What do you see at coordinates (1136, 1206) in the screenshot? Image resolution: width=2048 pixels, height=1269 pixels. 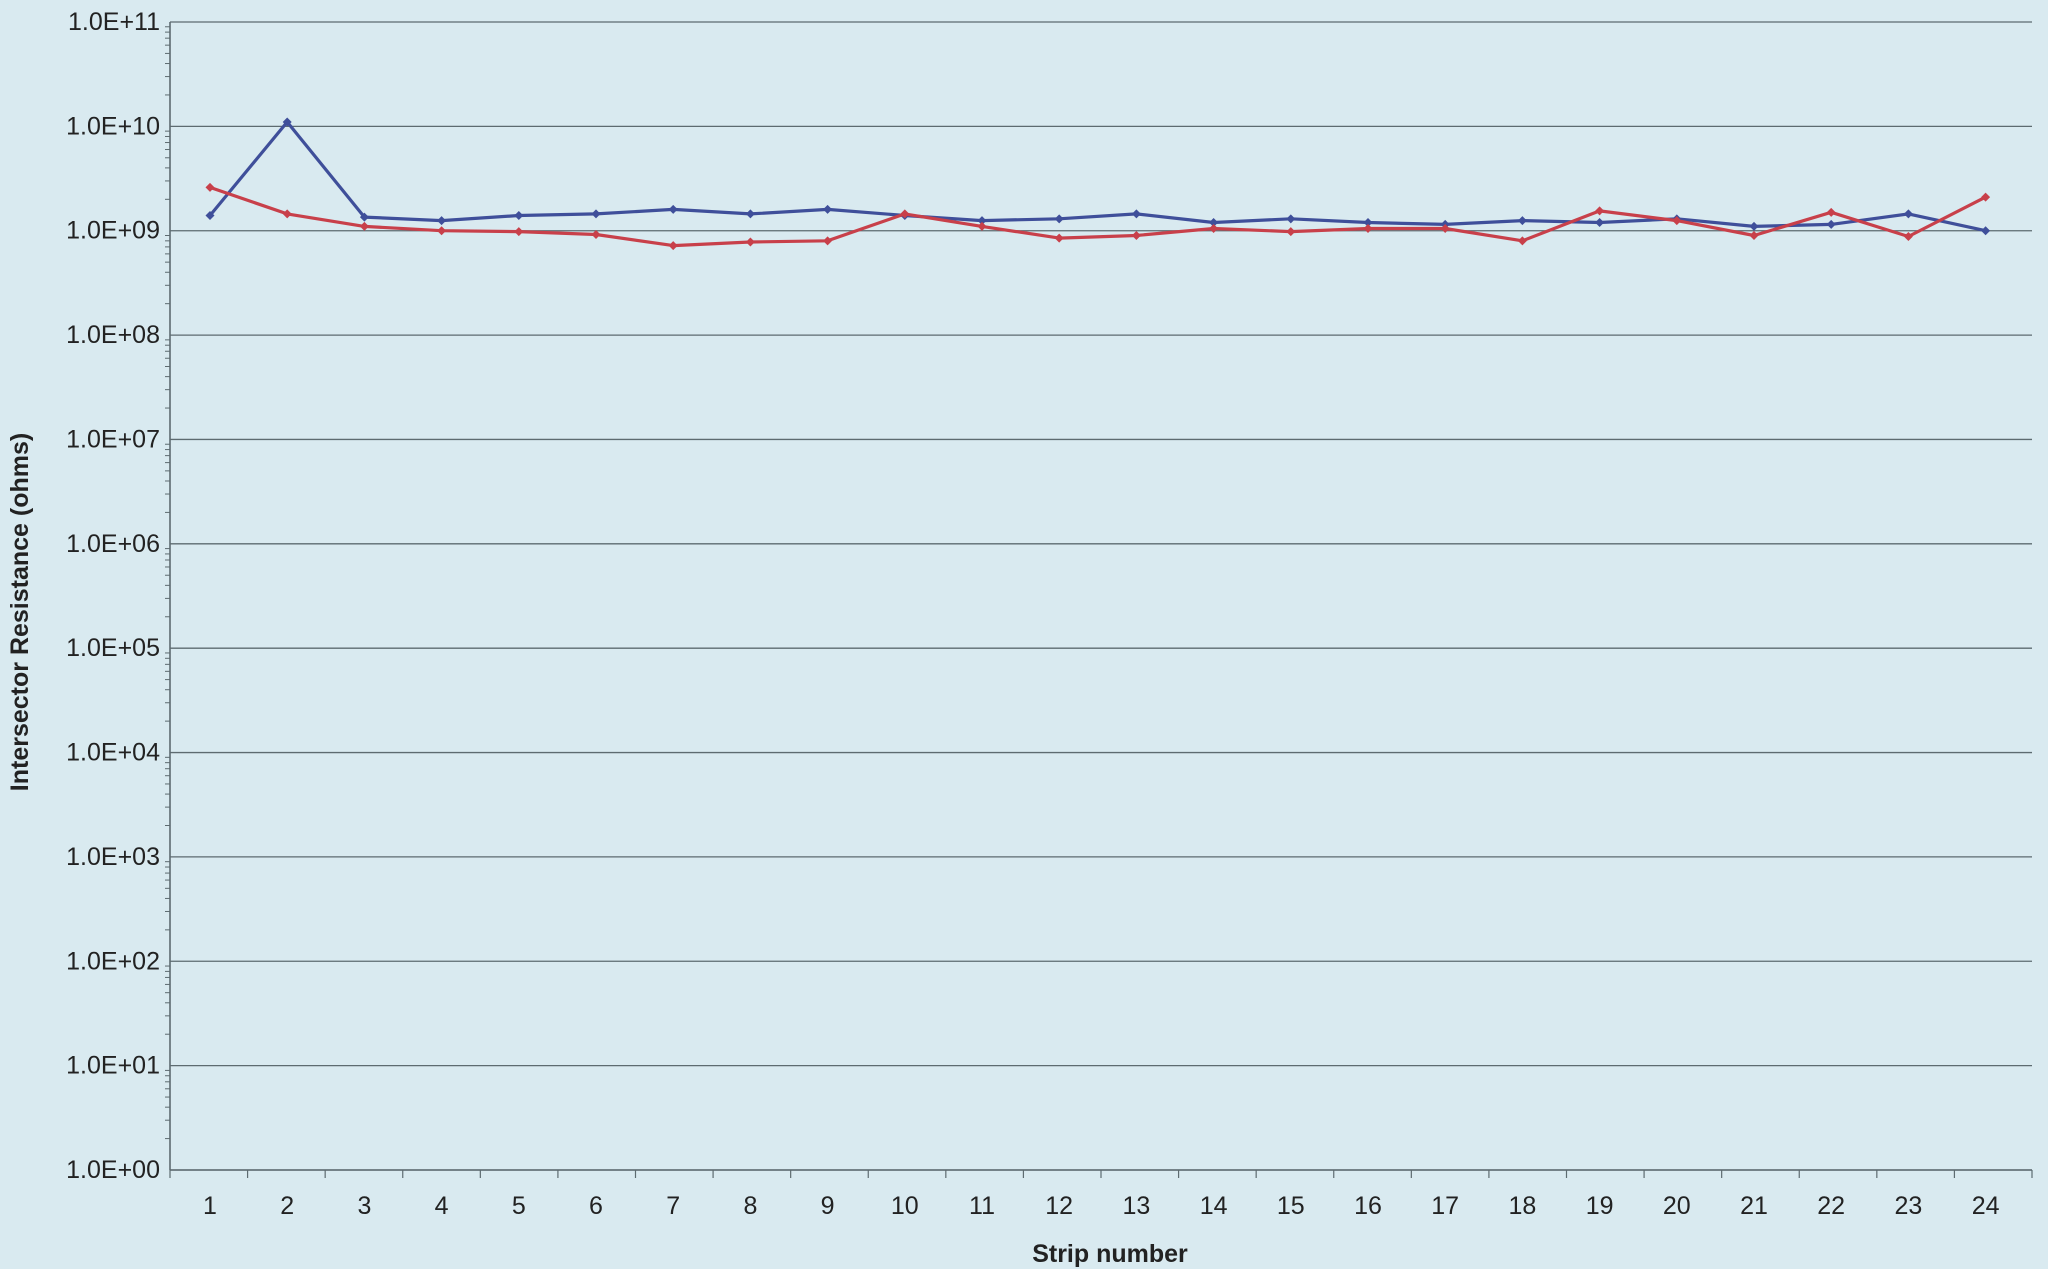 I see `x-tick-label: 13` at bounding box center [1136, 1206].